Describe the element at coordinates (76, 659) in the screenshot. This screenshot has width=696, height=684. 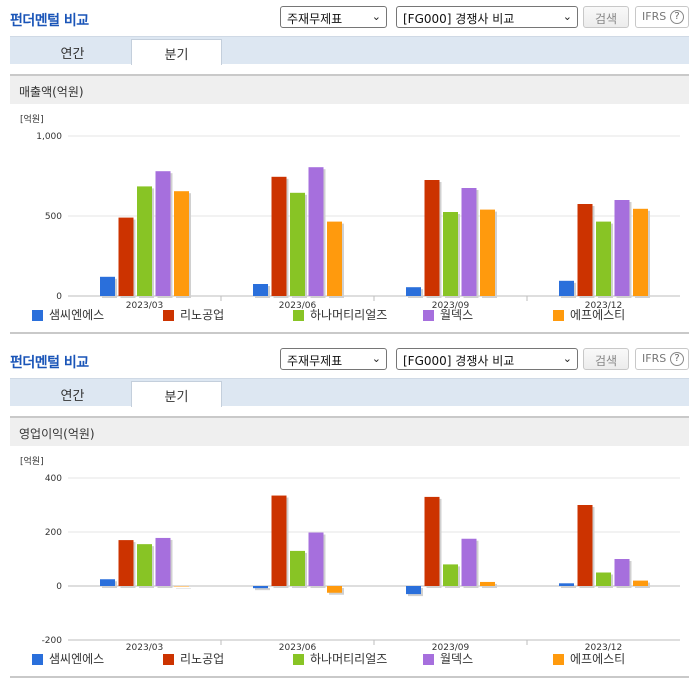
I see `legend-label: 샘씨엔에스` at that location.